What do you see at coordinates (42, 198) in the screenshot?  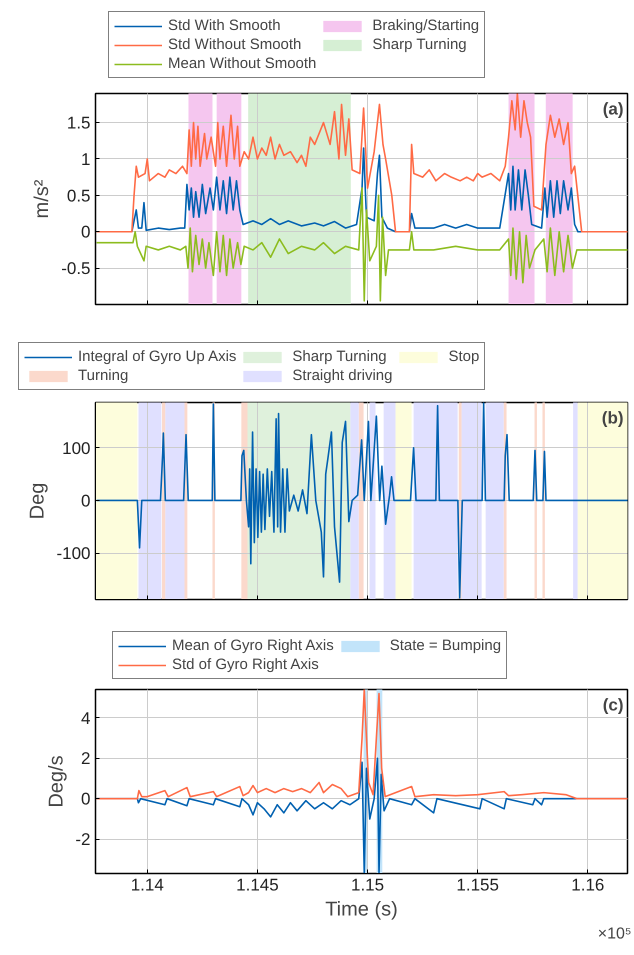 I see `y-axis-title: m/s²` at bounding box center [42, 198].